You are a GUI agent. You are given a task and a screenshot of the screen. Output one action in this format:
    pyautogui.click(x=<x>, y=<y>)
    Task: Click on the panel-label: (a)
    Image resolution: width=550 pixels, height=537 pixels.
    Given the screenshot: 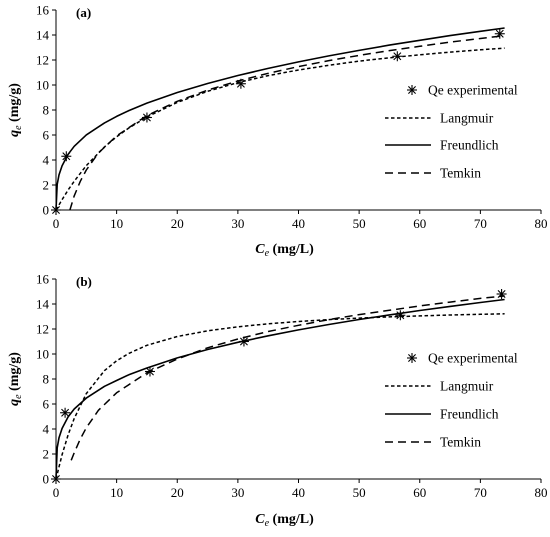 What is the action you would take?
    pyautogui.click(x=83, y=12)
    